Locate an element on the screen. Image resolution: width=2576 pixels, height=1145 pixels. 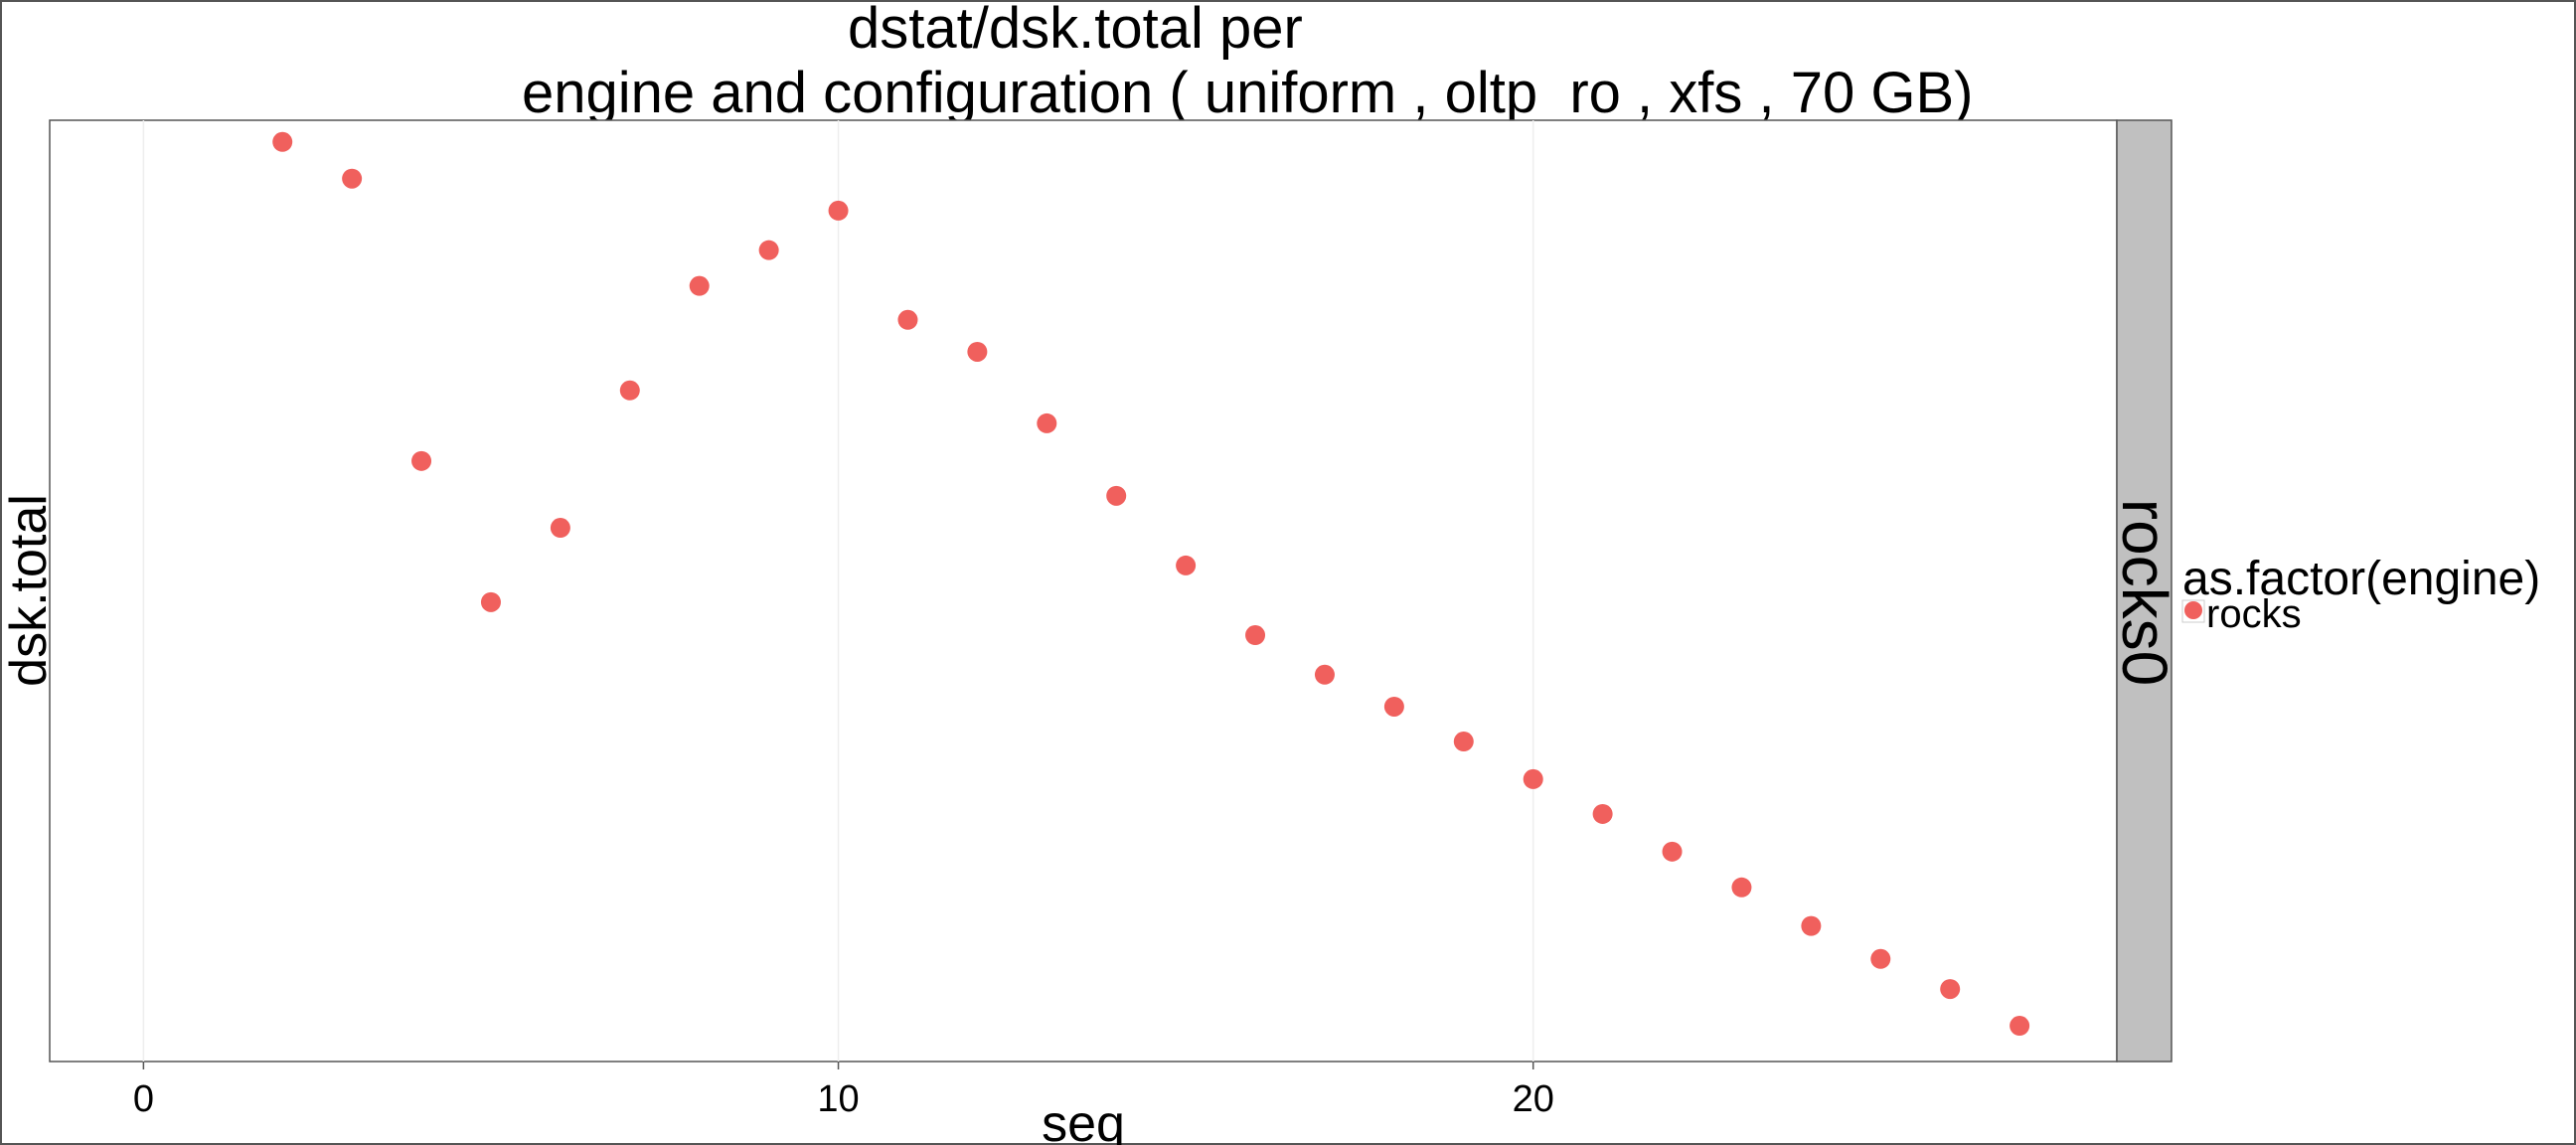
y-axis-label: dsk.total is located at coordinates (29, 591).